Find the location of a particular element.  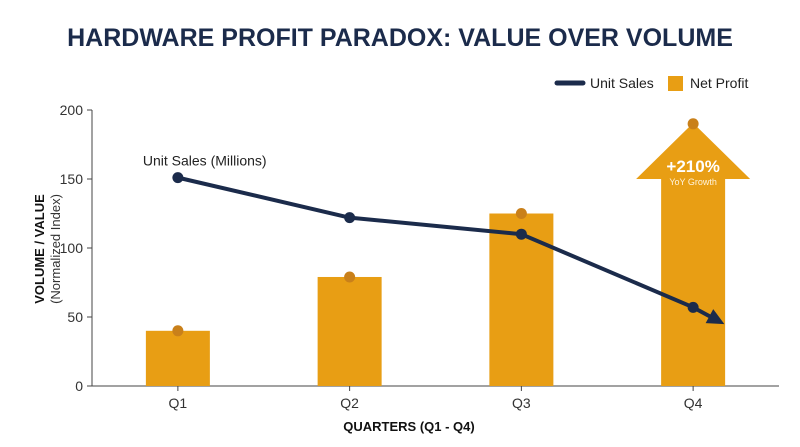

unit-sales-annotation: Unit Sales (Millions) is located at coordinates (205, 161).